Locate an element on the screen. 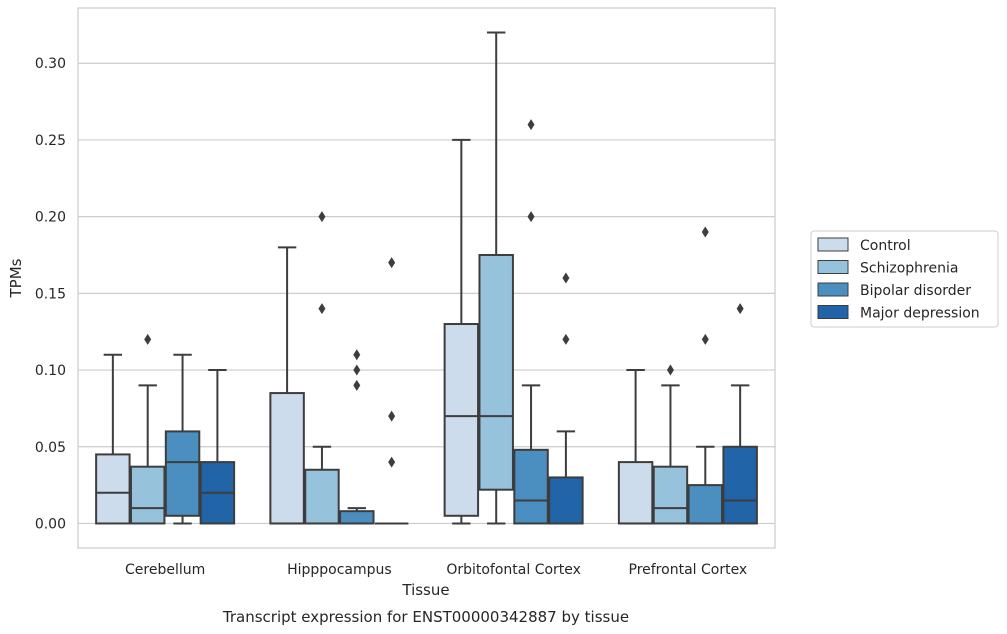  legend-label: Schizophrenia is located at coordinates (909, 269).